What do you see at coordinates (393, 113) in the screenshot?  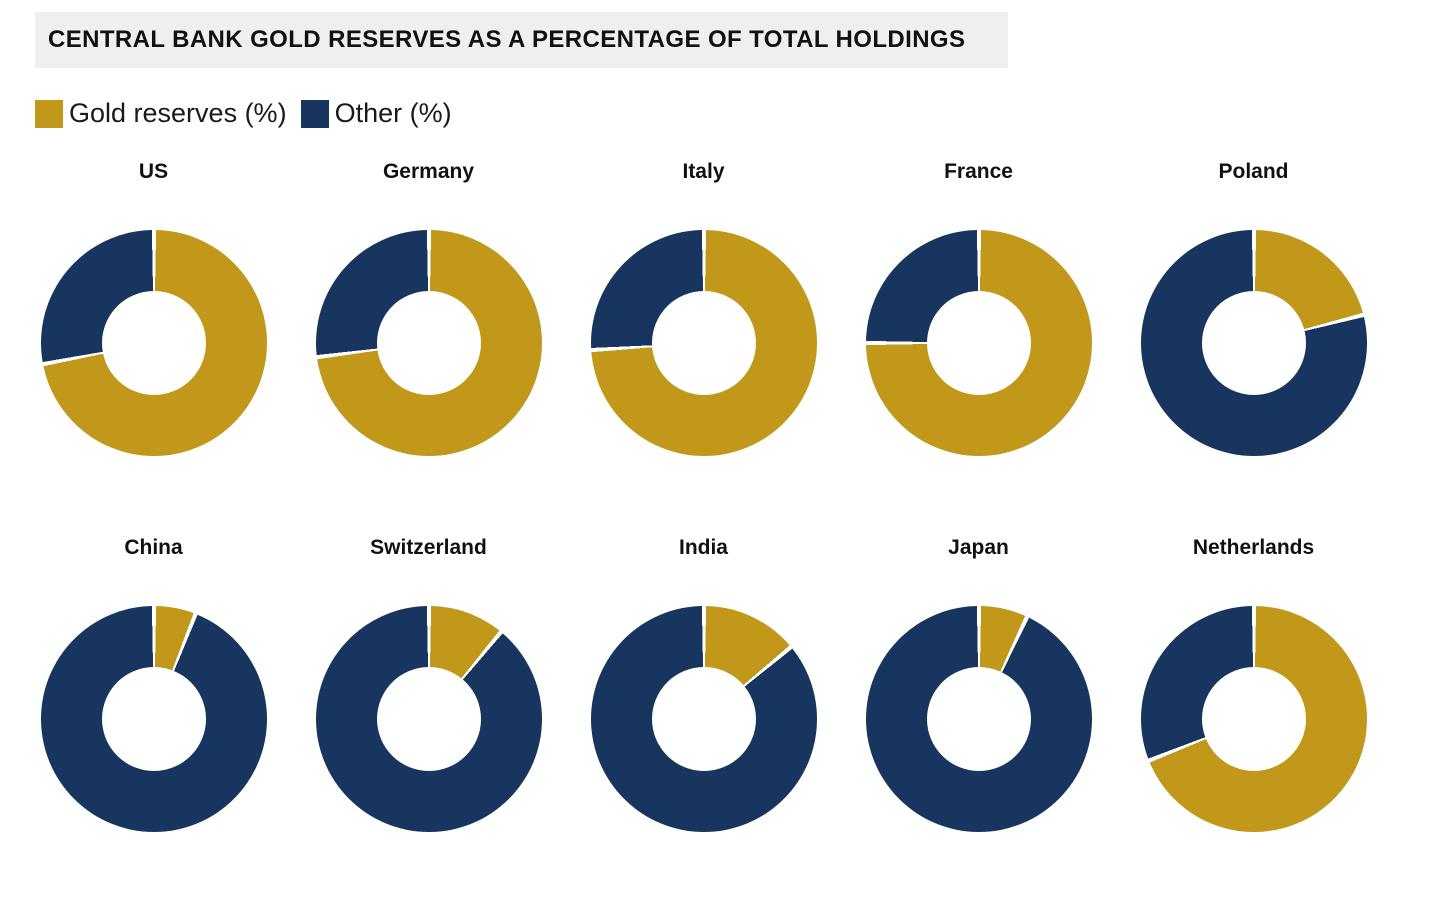 I see `legend-label-other: Other (%)` at bounding box center [393, 113].